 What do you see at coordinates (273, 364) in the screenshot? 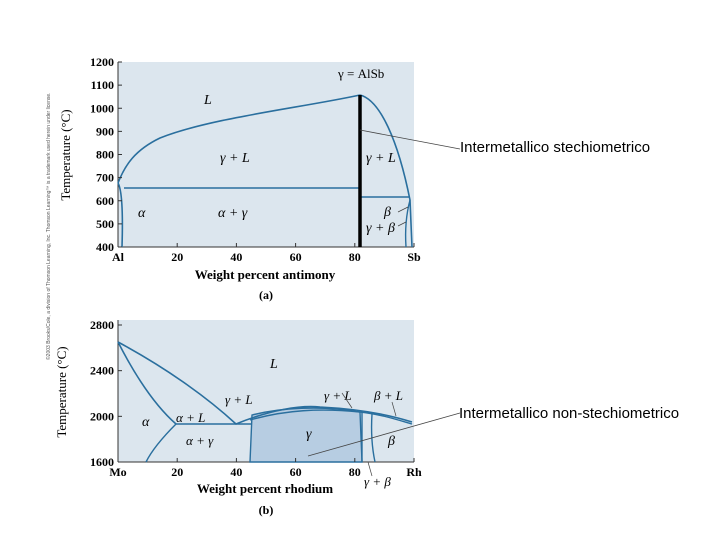
I see `diagram-b-L-label: L` at bounding box center [273, 364].